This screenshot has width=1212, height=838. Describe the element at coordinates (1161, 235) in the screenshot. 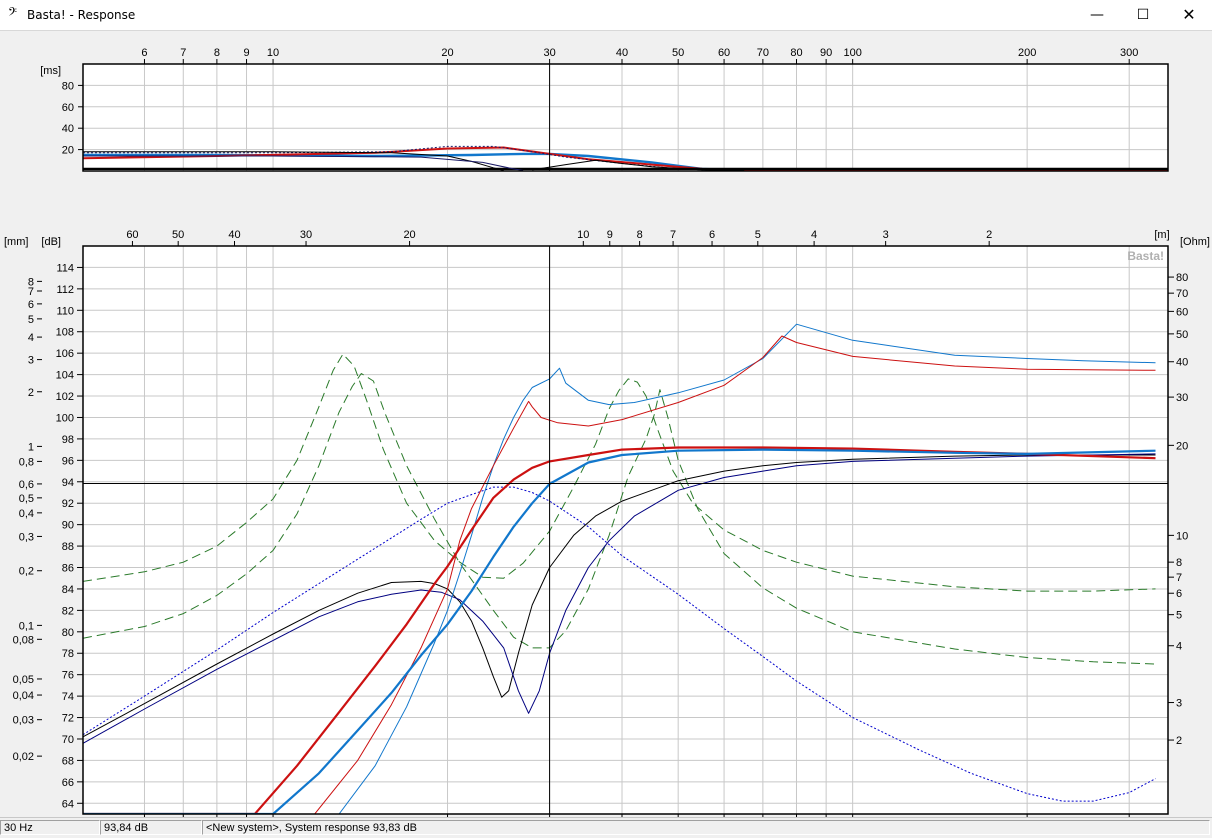

I see `response-wavelength-axis-label: [m]` at that location.